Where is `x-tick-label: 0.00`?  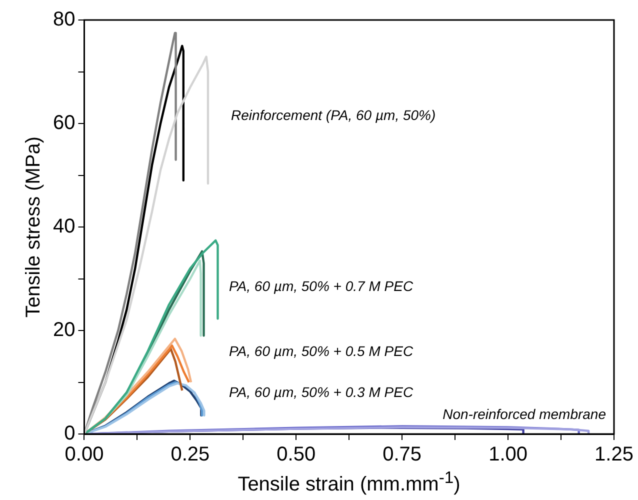
x-tick-label: 0.00 is located at coordinates (84, 455).